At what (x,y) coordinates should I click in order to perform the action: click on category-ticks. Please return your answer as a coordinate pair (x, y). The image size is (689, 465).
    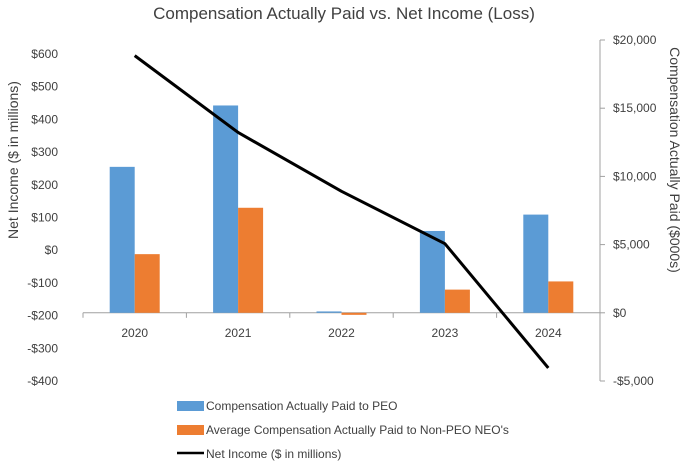
    Looking at the image, I should click on (341, 315).